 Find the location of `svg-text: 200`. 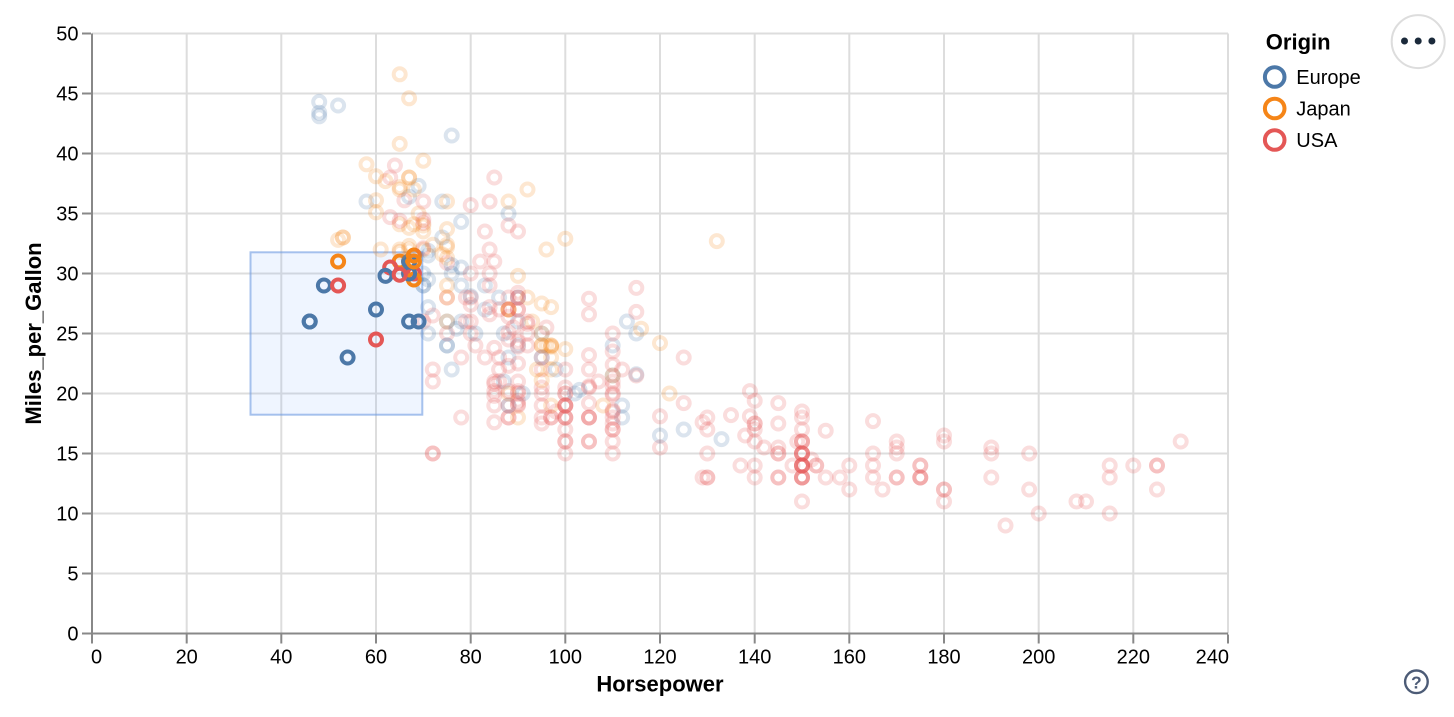

svg-text: 200 is located at coordinates (1038, 658).